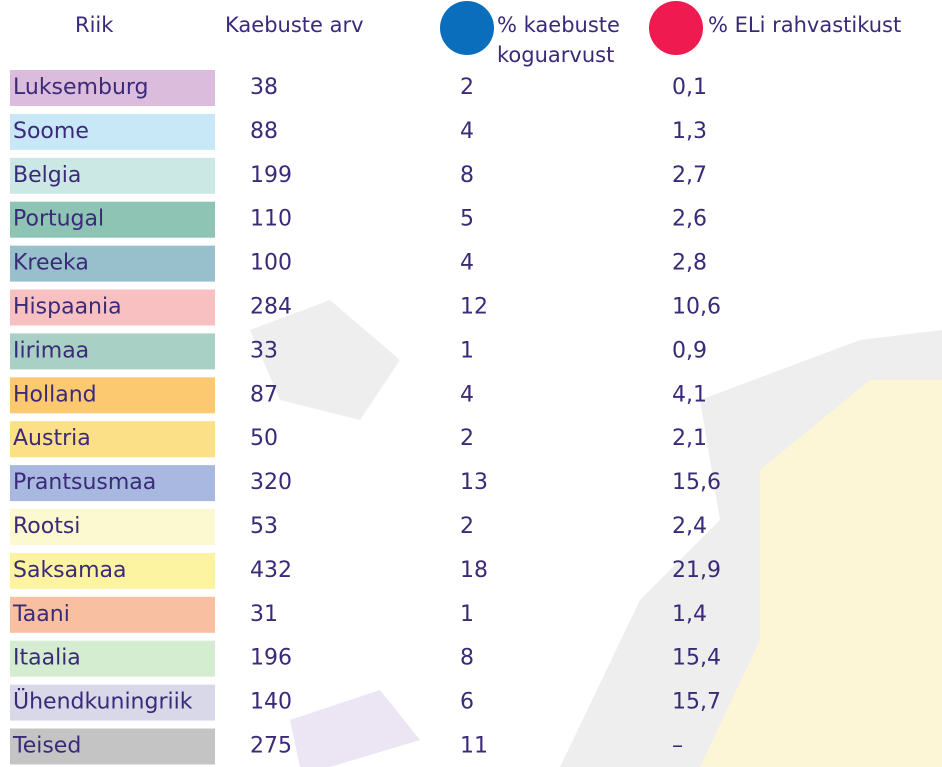  Describe the element at coordinates (474, 482) in the screenshot. I see `share: 13` at that location.